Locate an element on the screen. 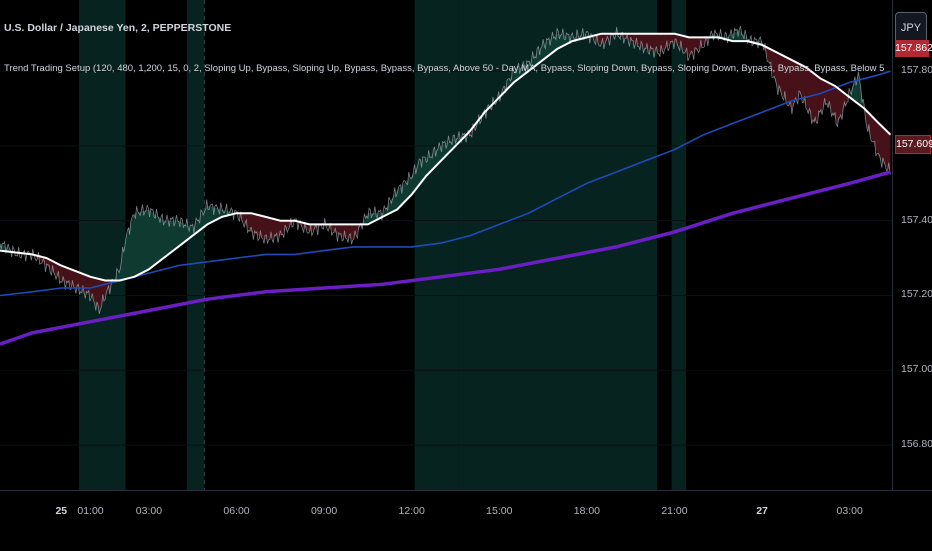 This screenshot has height=551, width=932. time-tick-label: 15:00 is located at coordinates (499, 511).